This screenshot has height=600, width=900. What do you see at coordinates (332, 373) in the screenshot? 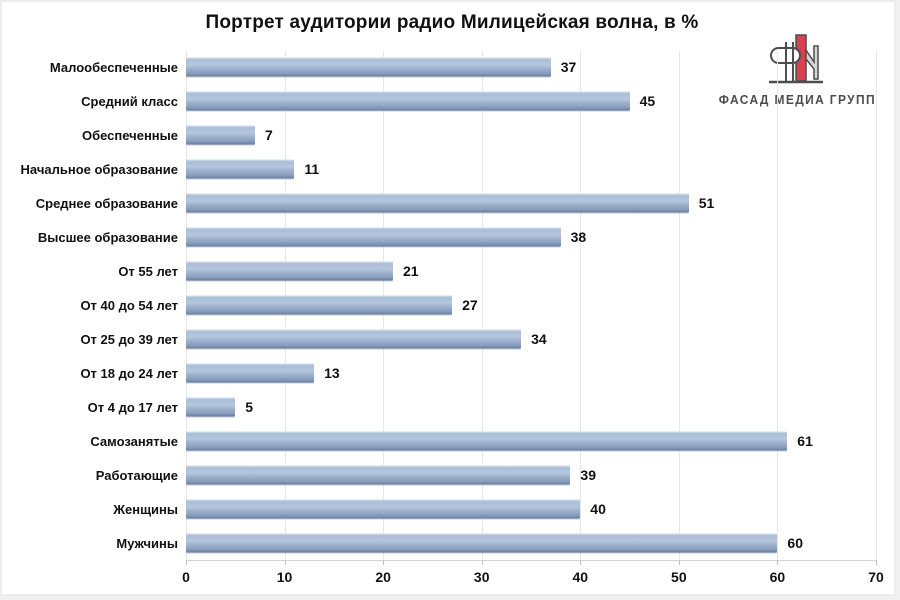
I see `value-label: 13` at bounding box center [332, 373].